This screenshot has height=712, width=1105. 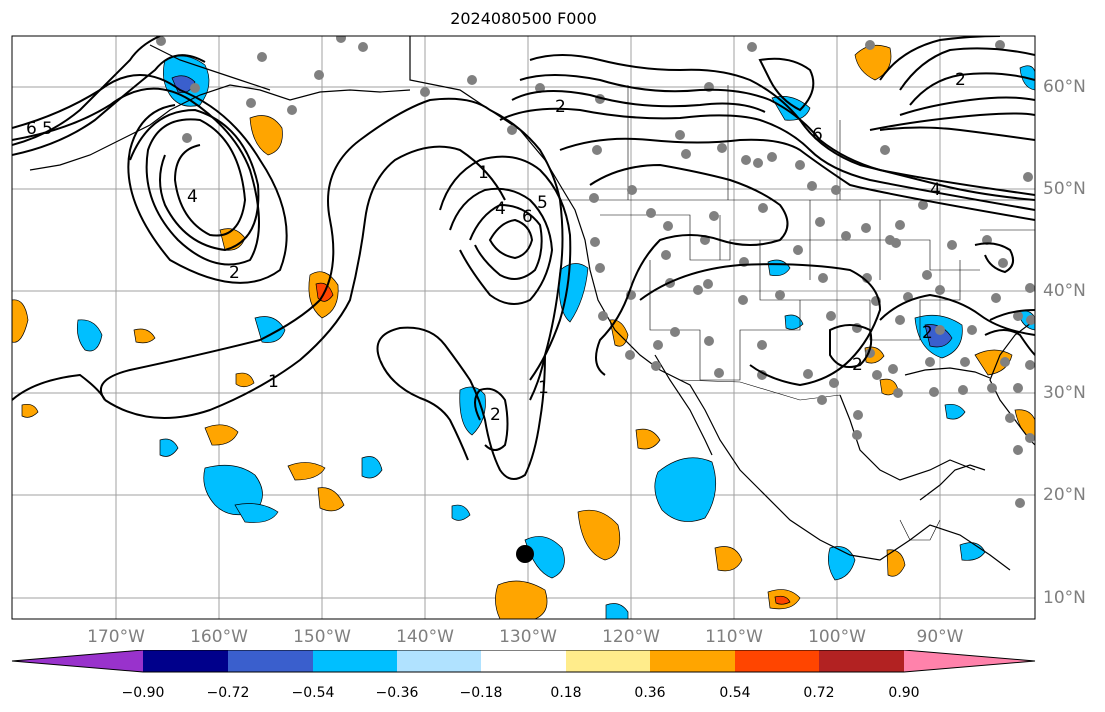 I want to click on lat-label: 10°N, so click(x=1064, y=598).